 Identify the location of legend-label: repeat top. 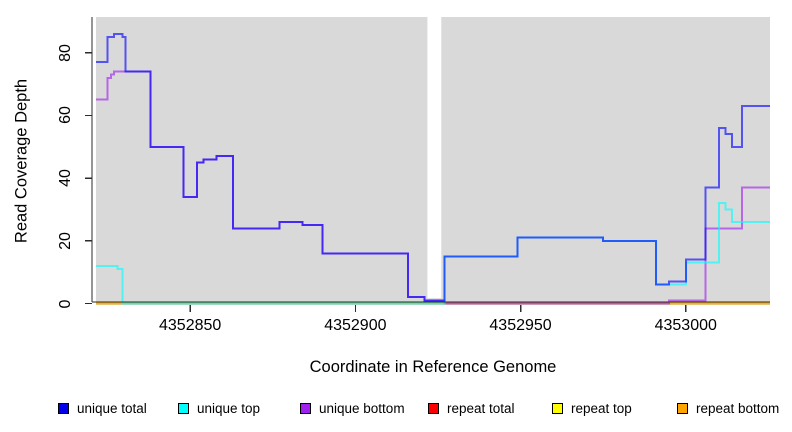
(601, 408).